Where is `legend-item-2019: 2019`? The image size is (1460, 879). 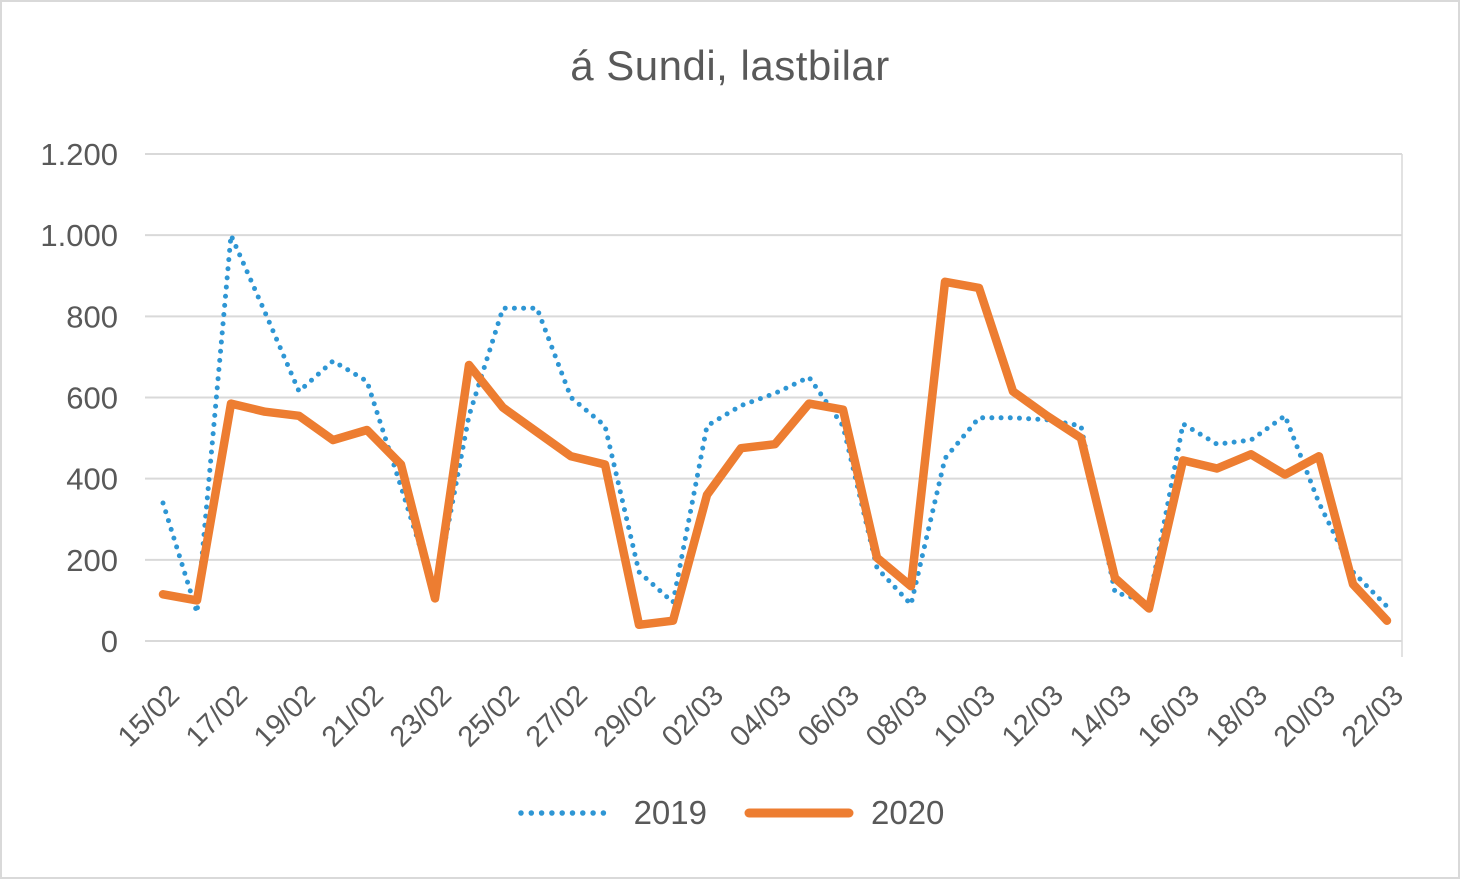
legend-item-2019: 2019 is located at coordinates (611, 813).